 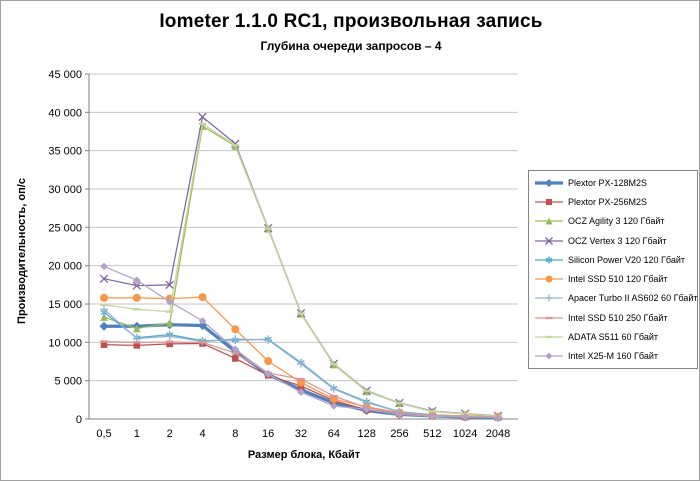 I want to click on legend-item: Plextor PX-256M2S, so click(x=615, y=201).